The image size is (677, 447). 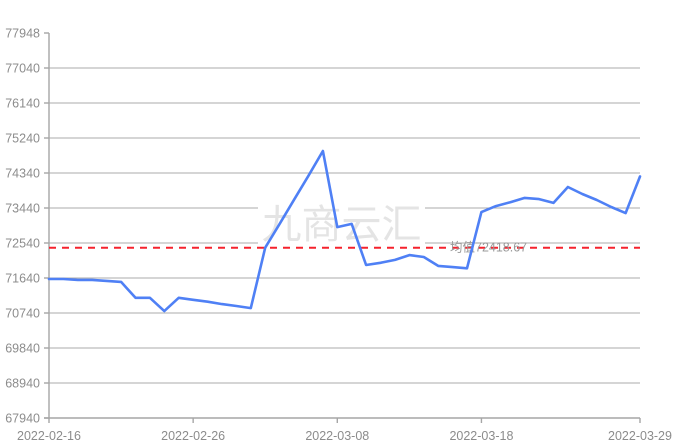 I want to click on y-tick-label: 74340, so click(x=22, y=174).